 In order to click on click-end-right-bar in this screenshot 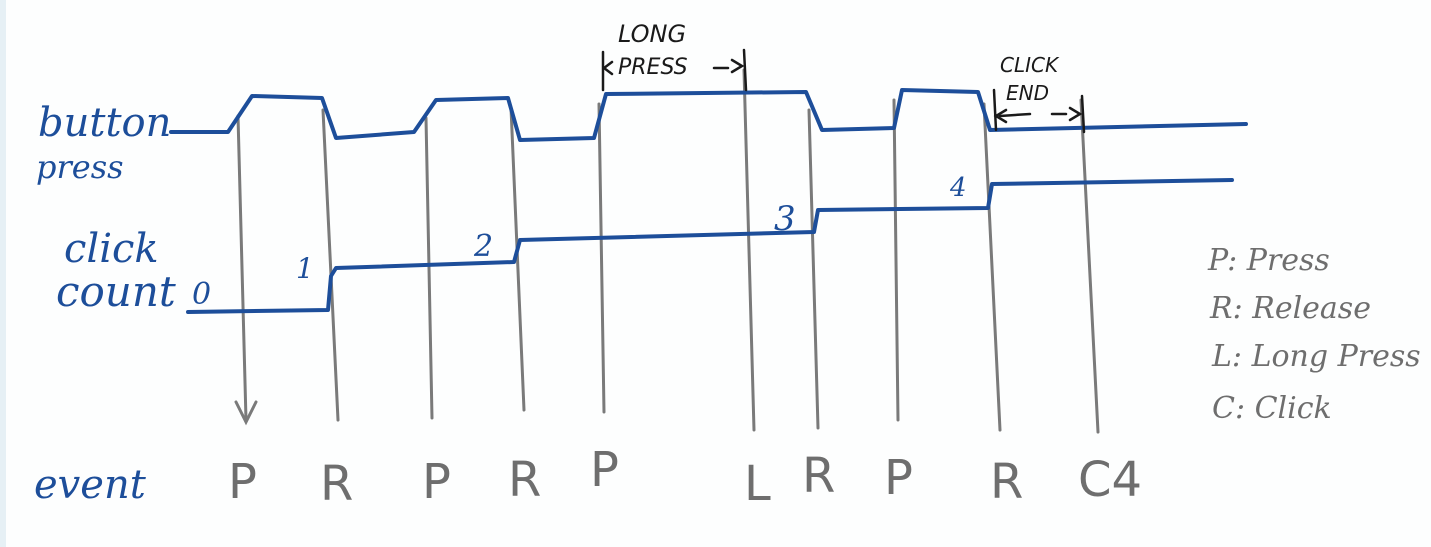, I will do `click(1083, 114)`.